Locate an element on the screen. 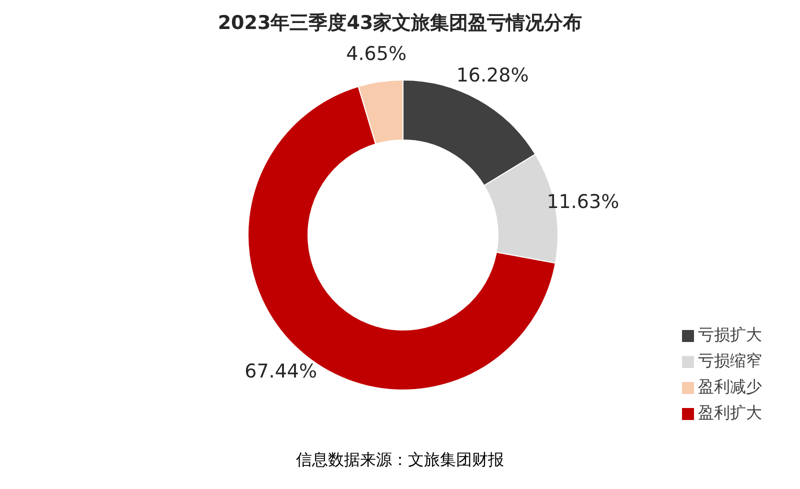  legend-label: 盈利减少 is located at coordinates (730, 386).